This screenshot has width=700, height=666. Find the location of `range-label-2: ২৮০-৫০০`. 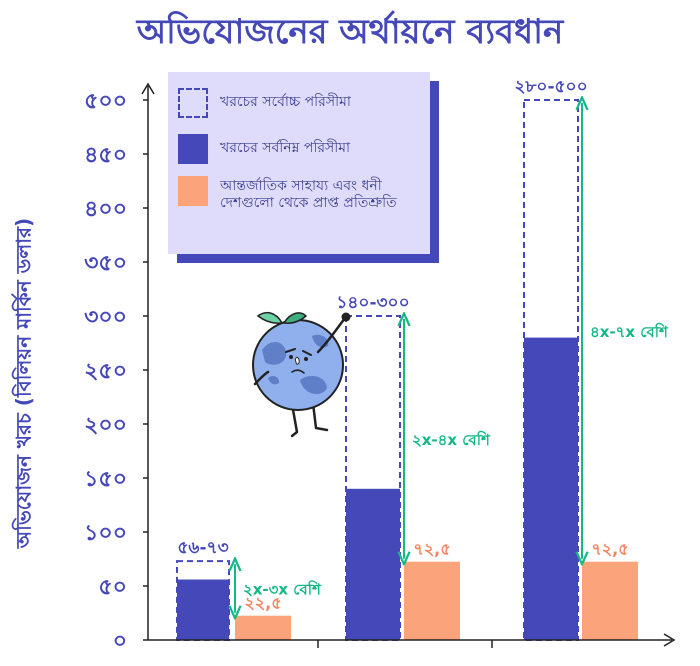

range-label-2: ২৮০-৫০০ is located at coordinates (550, 87).